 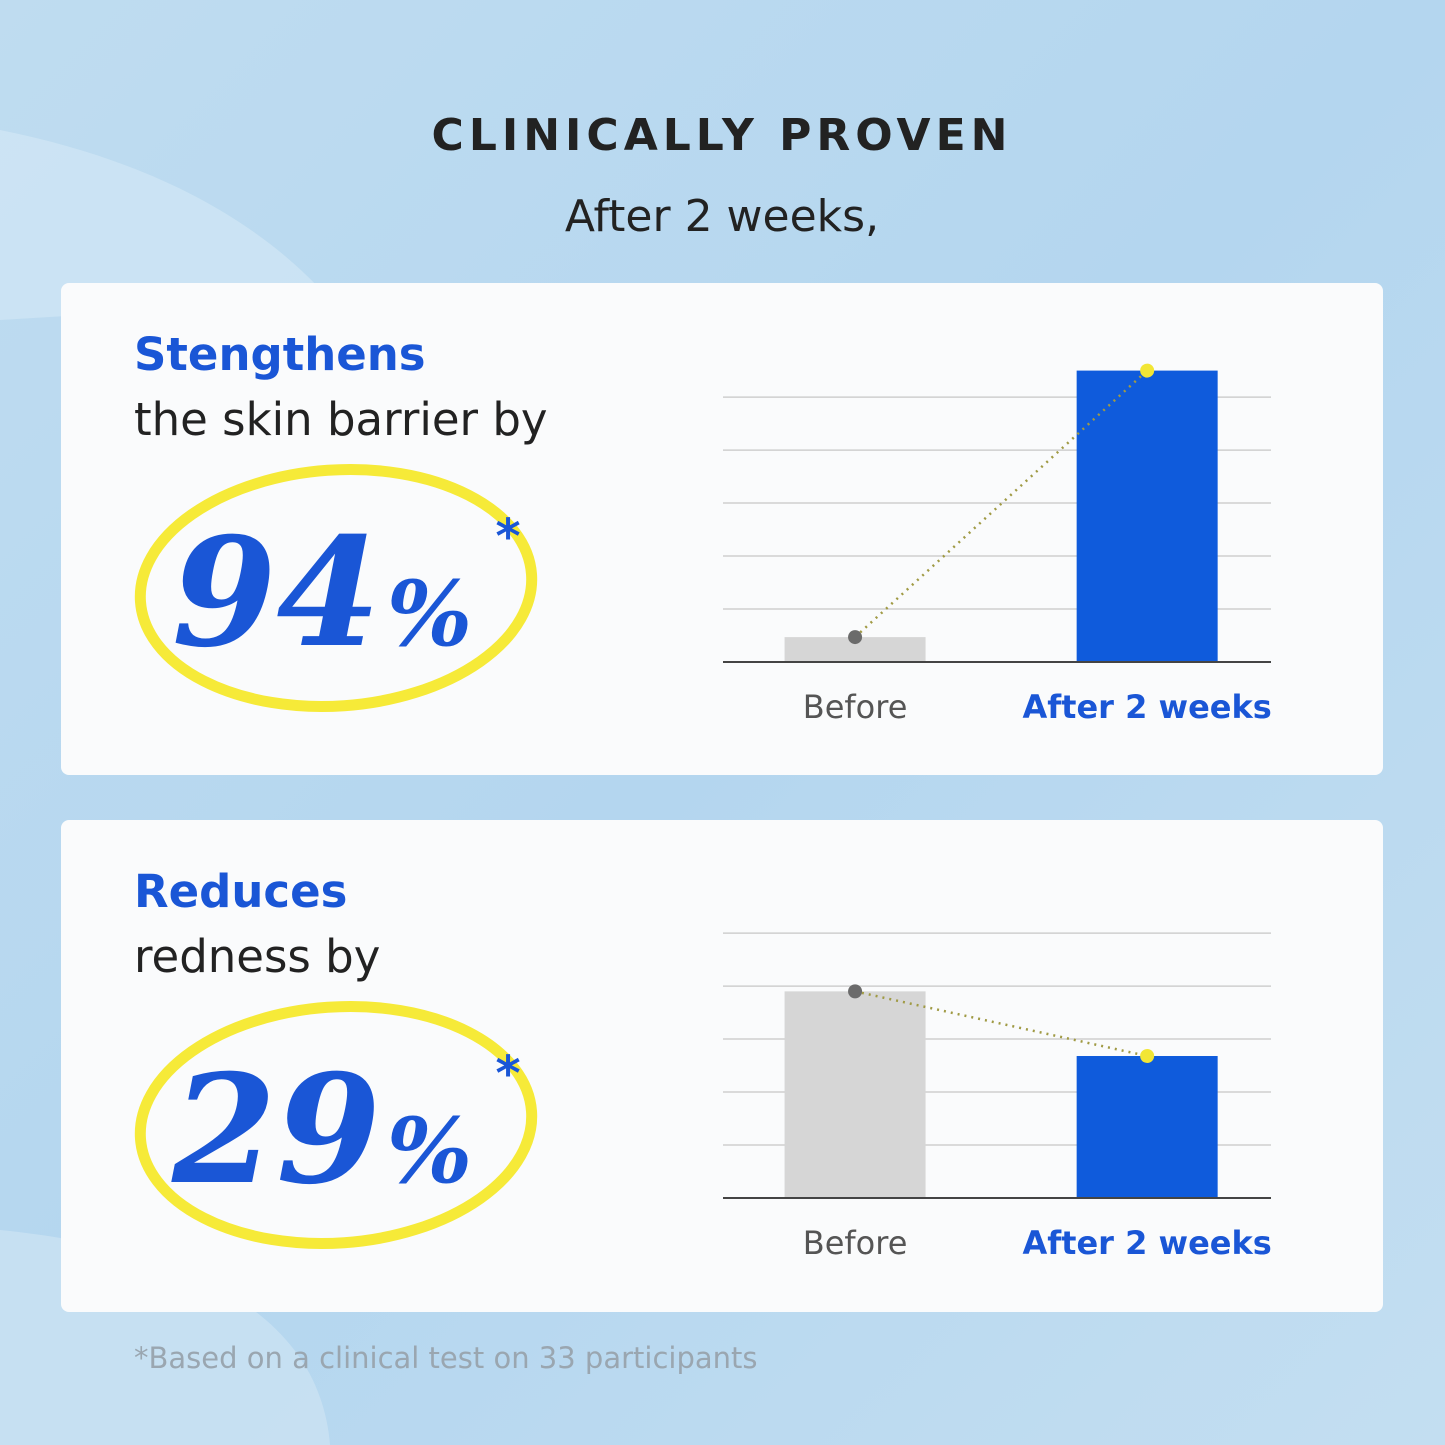 What do you see at coordinates (341, 419) in the screenshot?
I see `card-text: the skin barrier by` at bounding box center [341, 419].